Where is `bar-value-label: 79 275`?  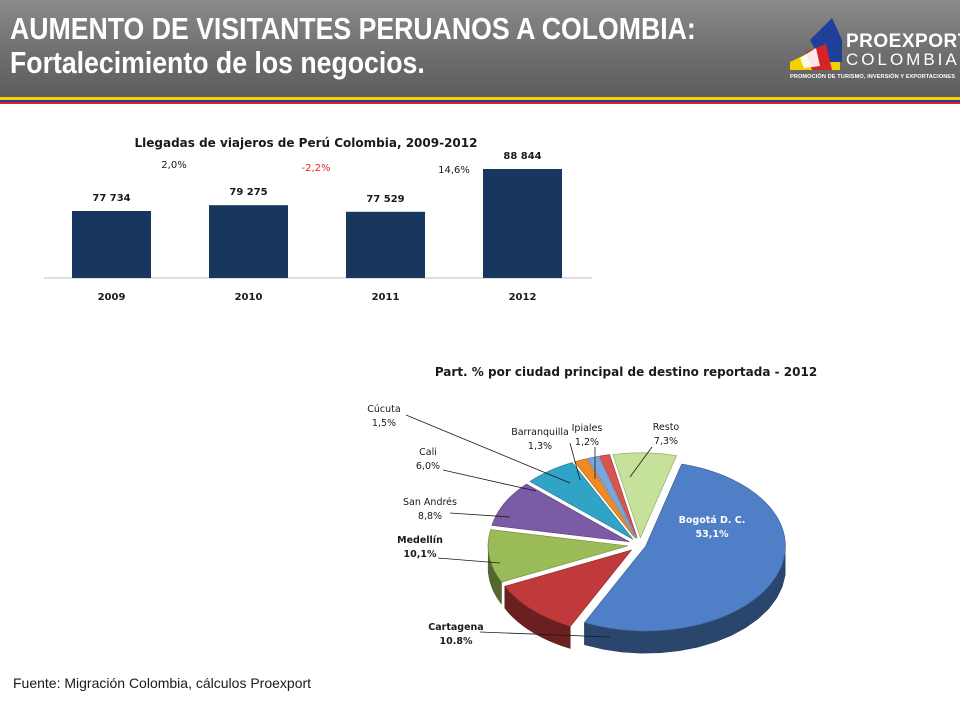
bar-value-label: 79 275 is located at coordinates (248, 192).